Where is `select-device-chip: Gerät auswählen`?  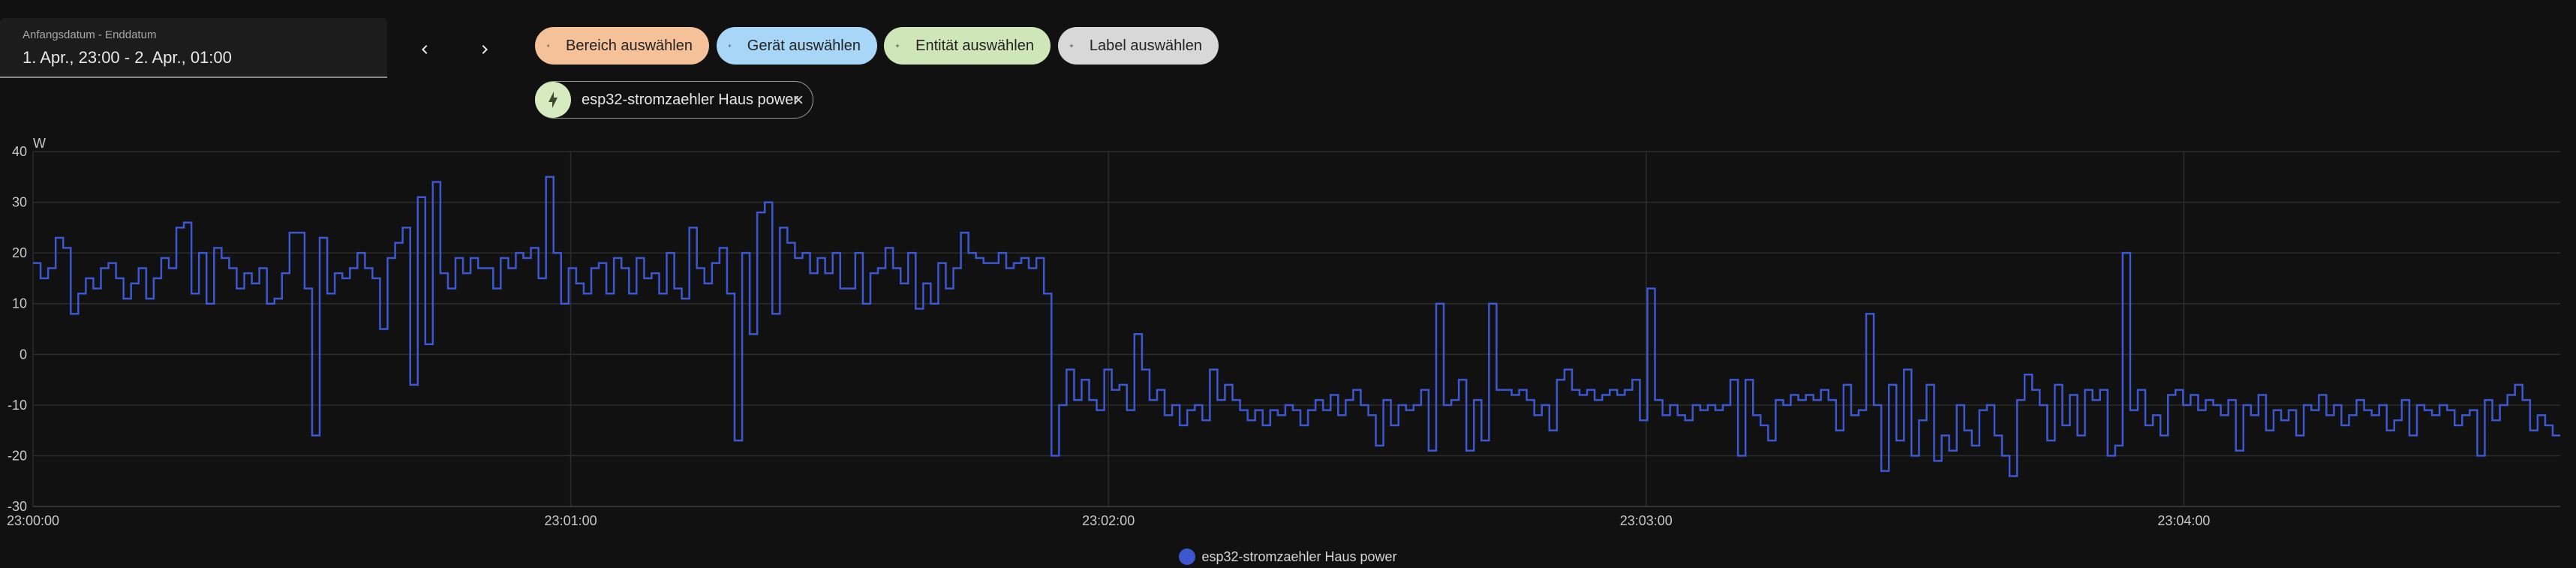
select-device-chip: Gerät auswählen is located at coordinates (797, 46).